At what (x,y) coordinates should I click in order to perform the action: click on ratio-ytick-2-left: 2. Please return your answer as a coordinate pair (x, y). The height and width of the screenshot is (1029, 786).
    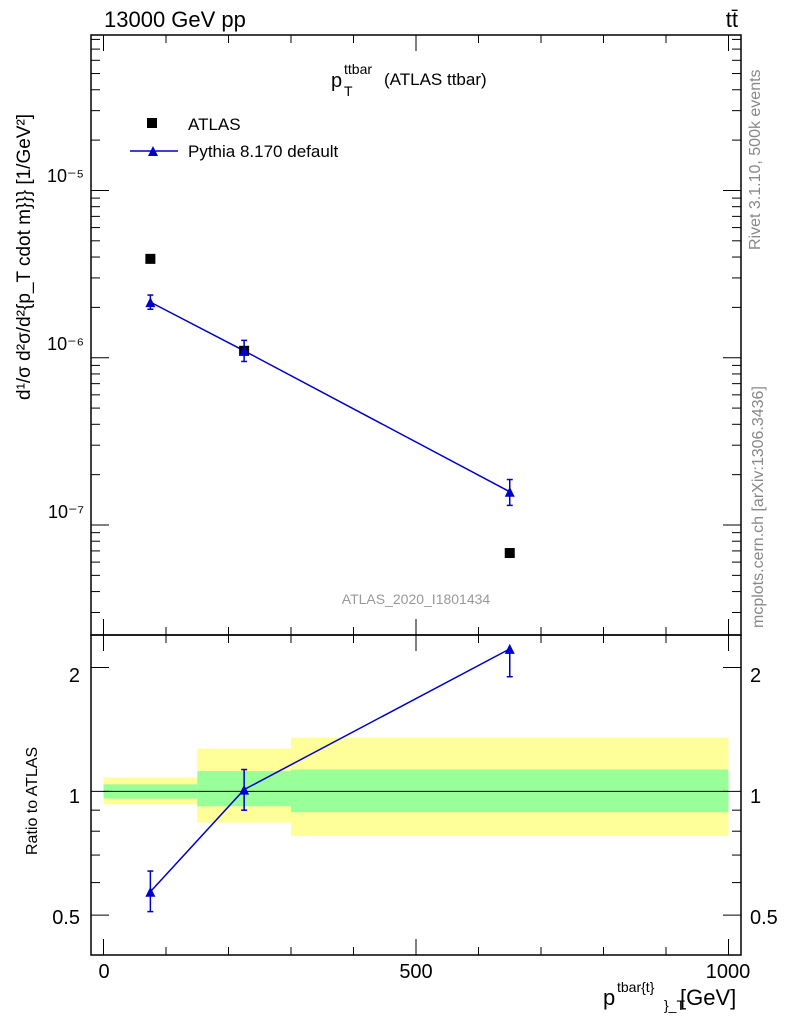
    Looking at the image, I should click on (74, 676).